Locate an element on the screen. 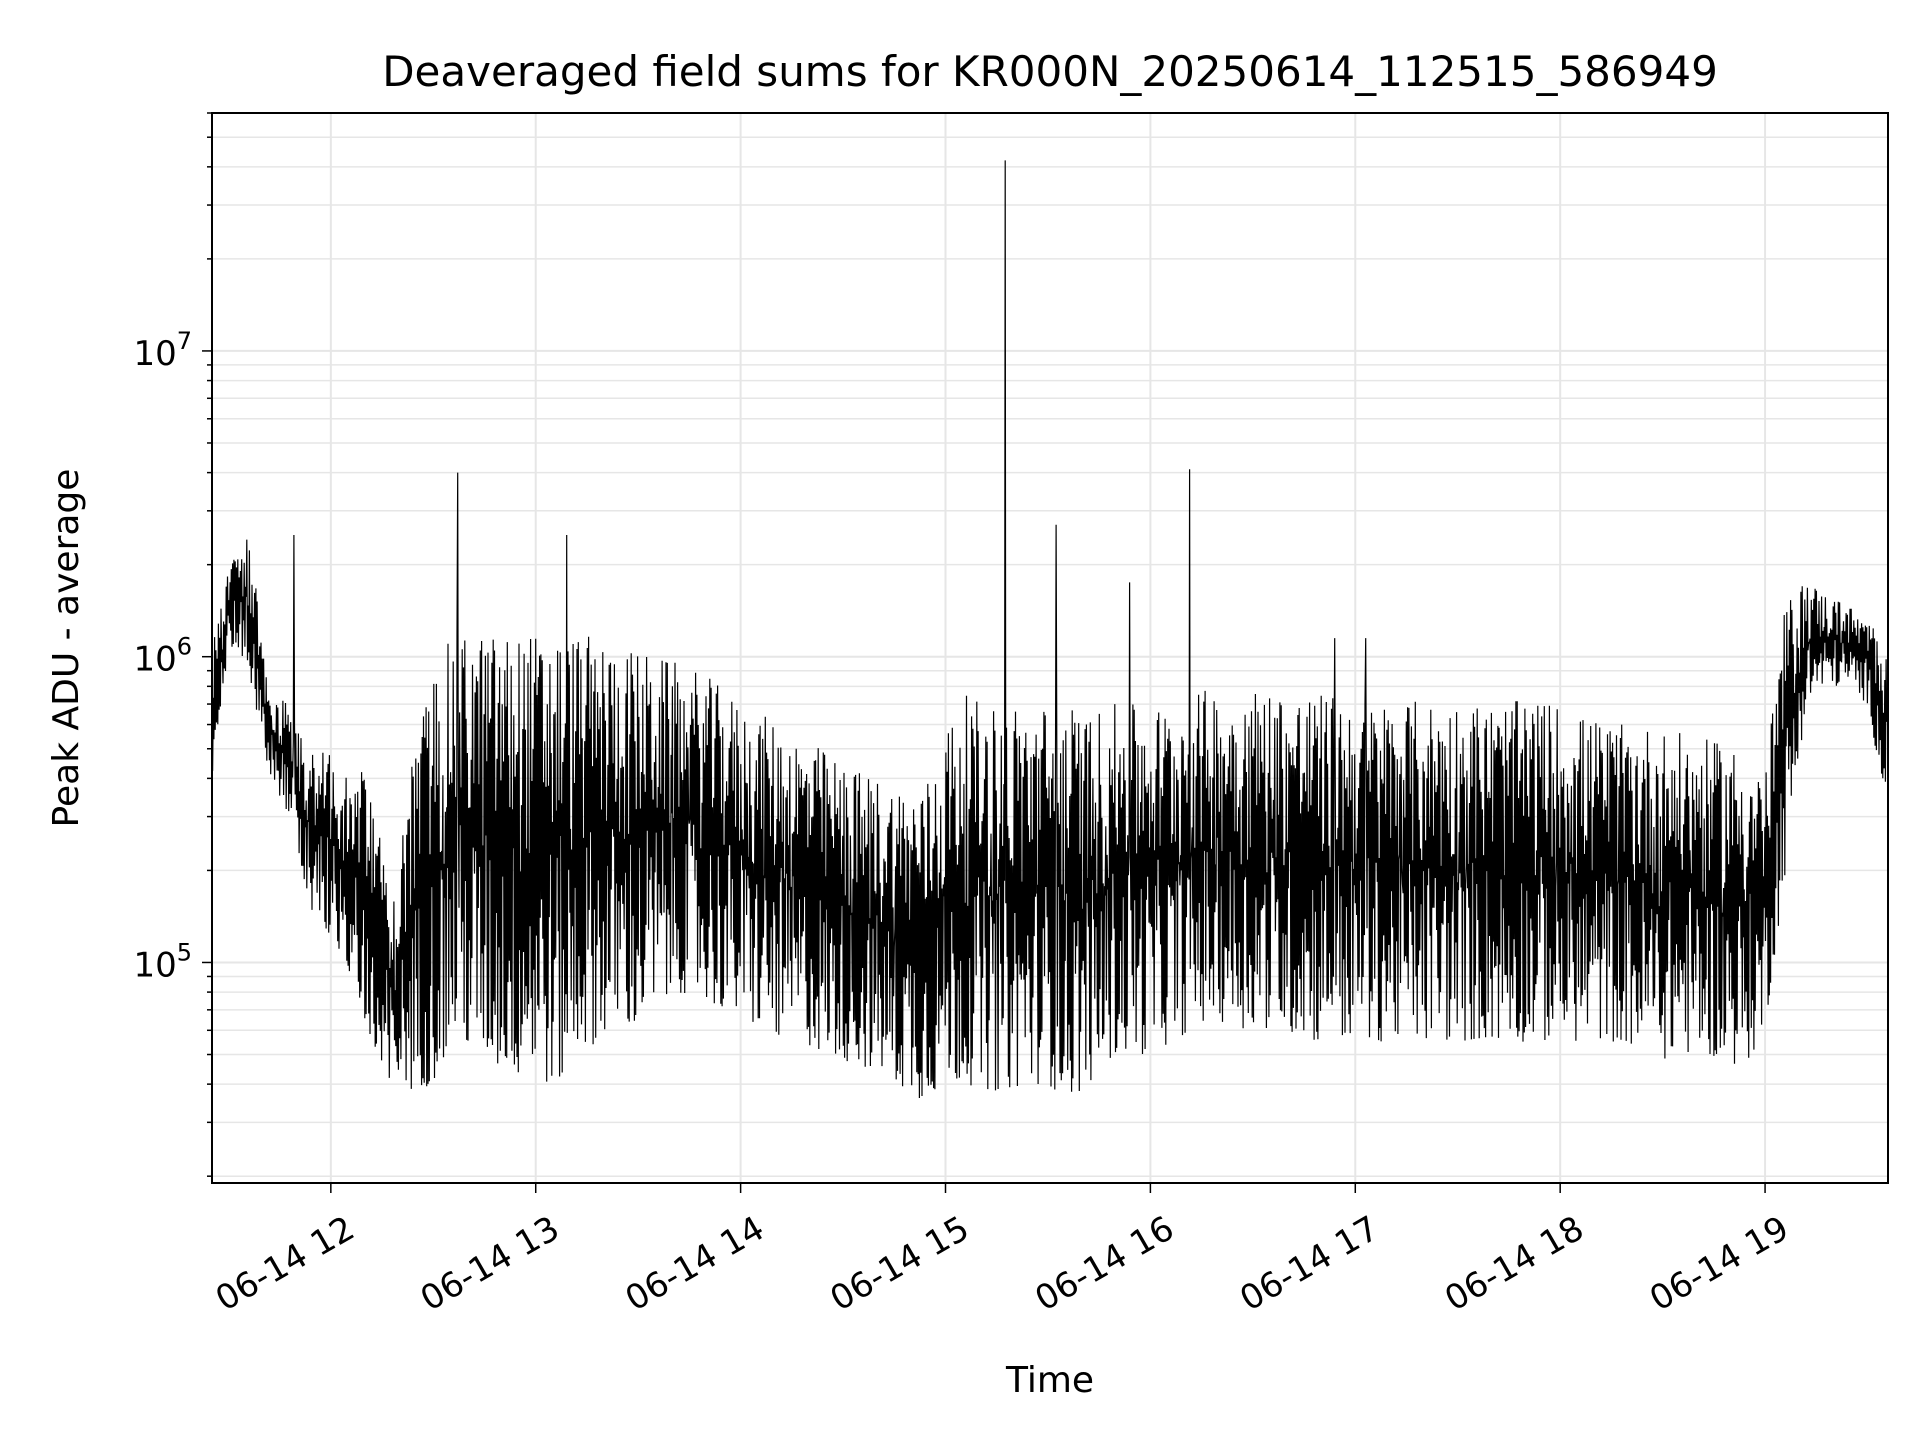  y-tick-label: 10⁶ is located at coordinates (162, 656).